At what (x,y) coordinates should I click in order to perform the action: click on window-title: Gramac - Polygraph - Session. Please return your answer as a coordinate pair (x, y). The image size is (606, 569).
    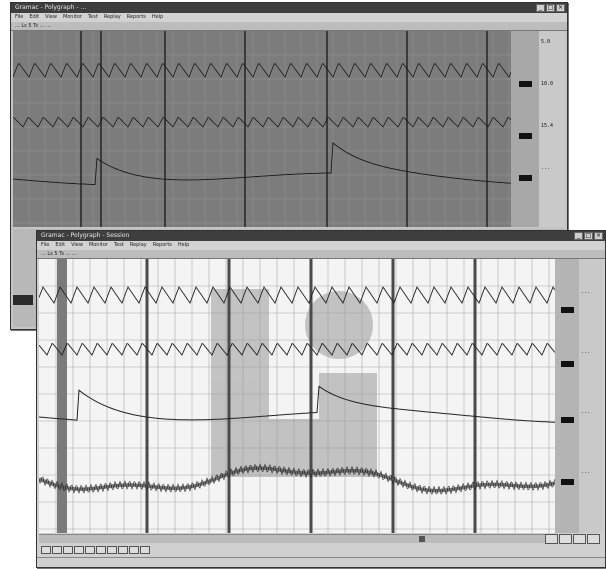
    Looking at the image, I should click on (85, 235).